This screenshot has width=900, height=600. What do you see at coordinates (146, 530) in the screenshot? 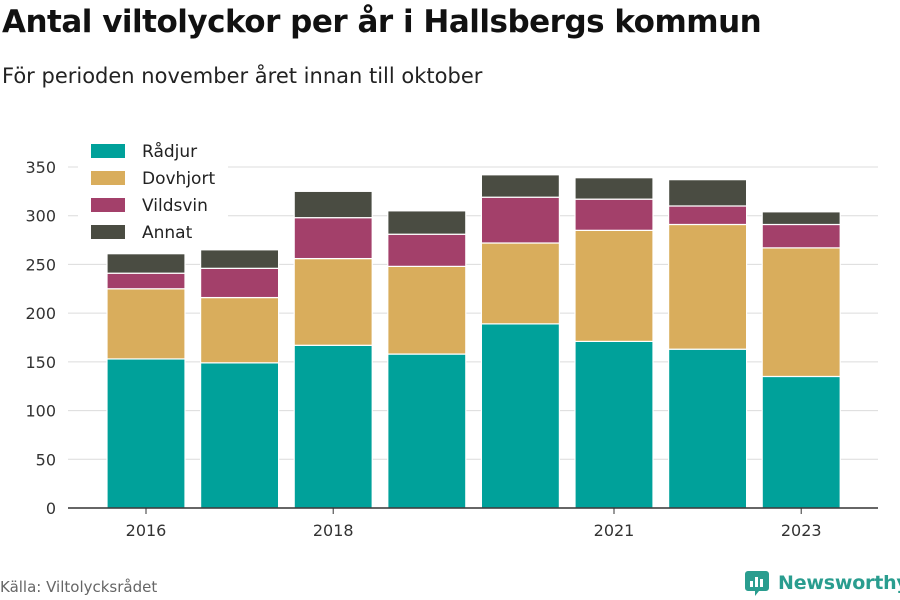
I see `x-tick-label: 2016` at bounding box center [146, 530].